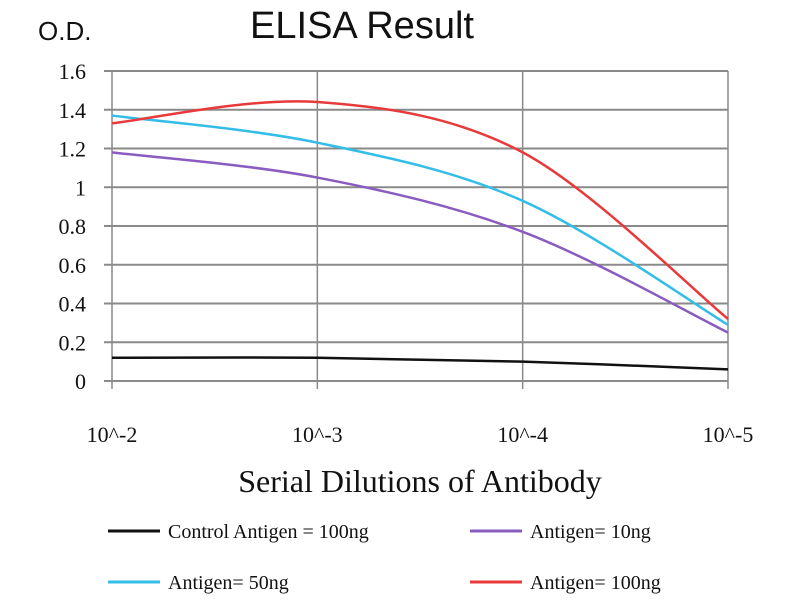 Image resolution: width=800 pixels, height=600 pixels. Describe the element at coordinates (80, 381) in the screenshot. I see `y-tick-label: 0` at that location.